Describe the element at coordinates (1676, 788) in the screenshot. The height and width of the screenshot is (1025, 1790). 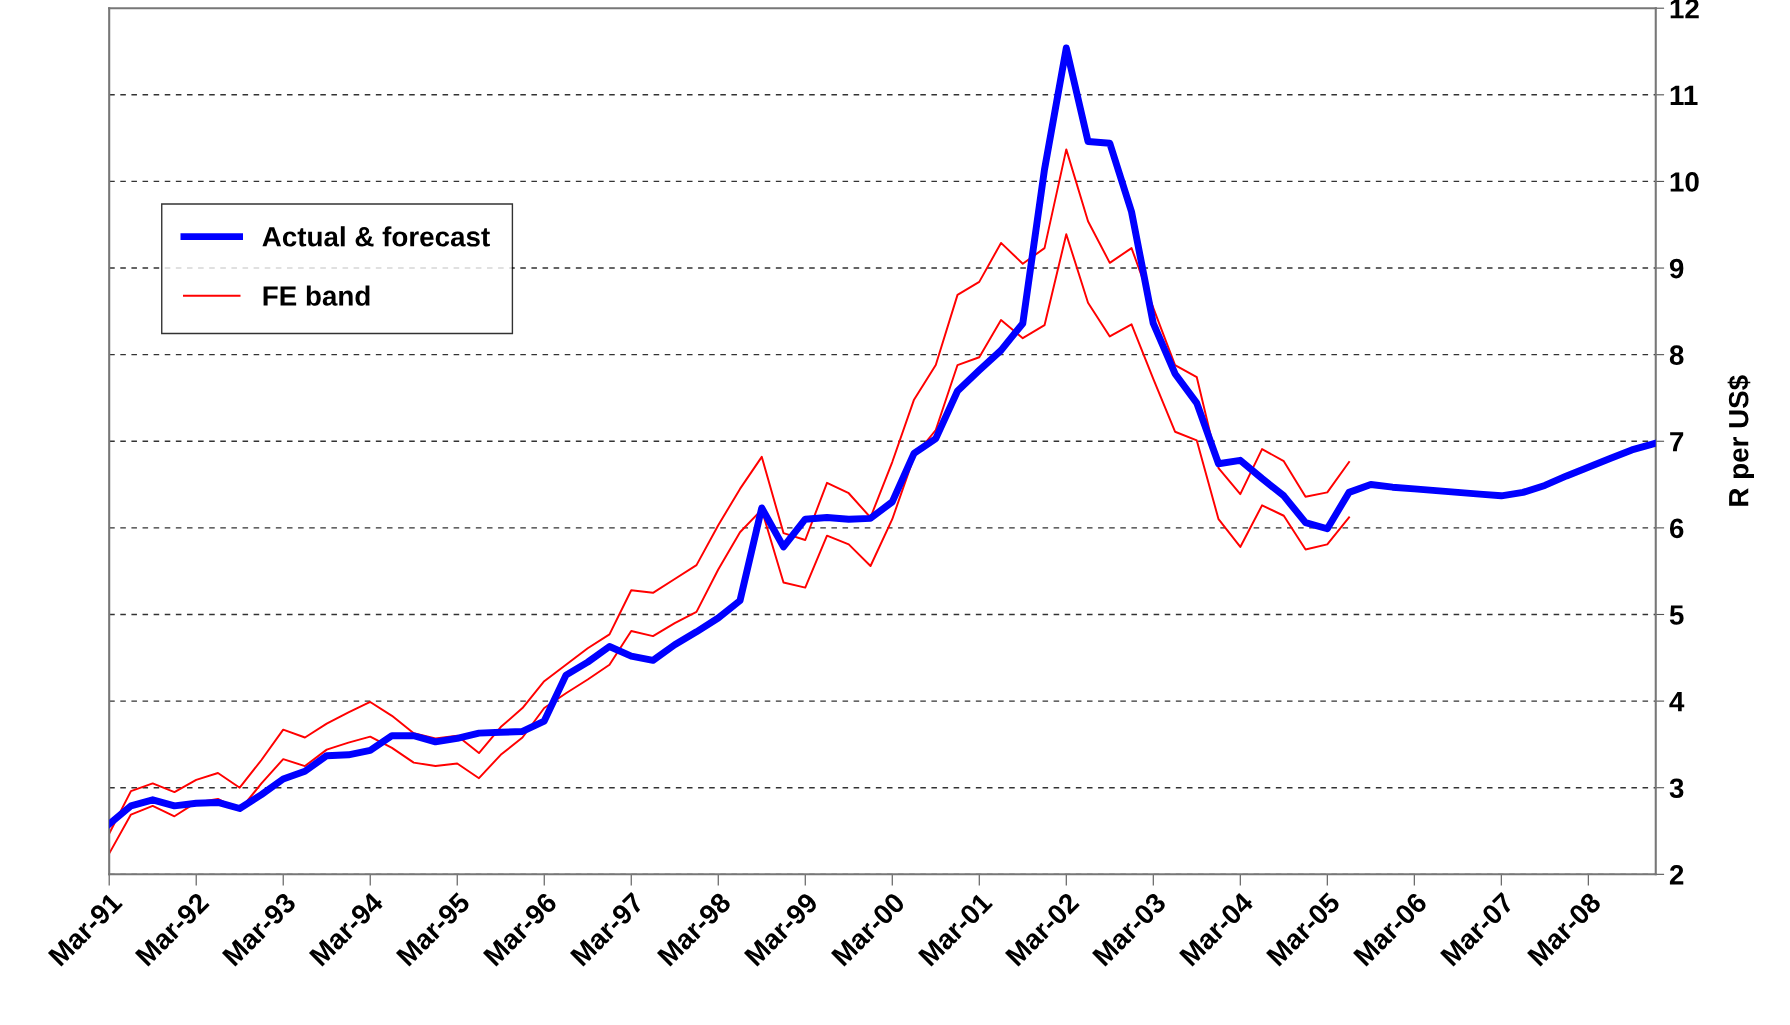
I see `y-tick-label: 3` at that location.